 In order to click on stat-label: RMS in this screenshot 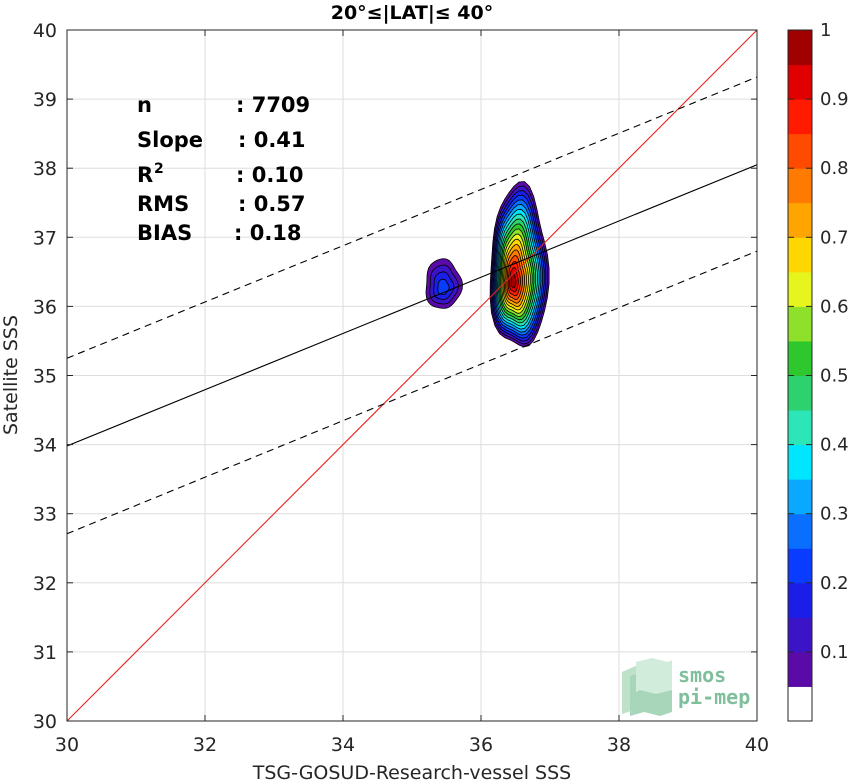, I will do `click(163, 204)`.